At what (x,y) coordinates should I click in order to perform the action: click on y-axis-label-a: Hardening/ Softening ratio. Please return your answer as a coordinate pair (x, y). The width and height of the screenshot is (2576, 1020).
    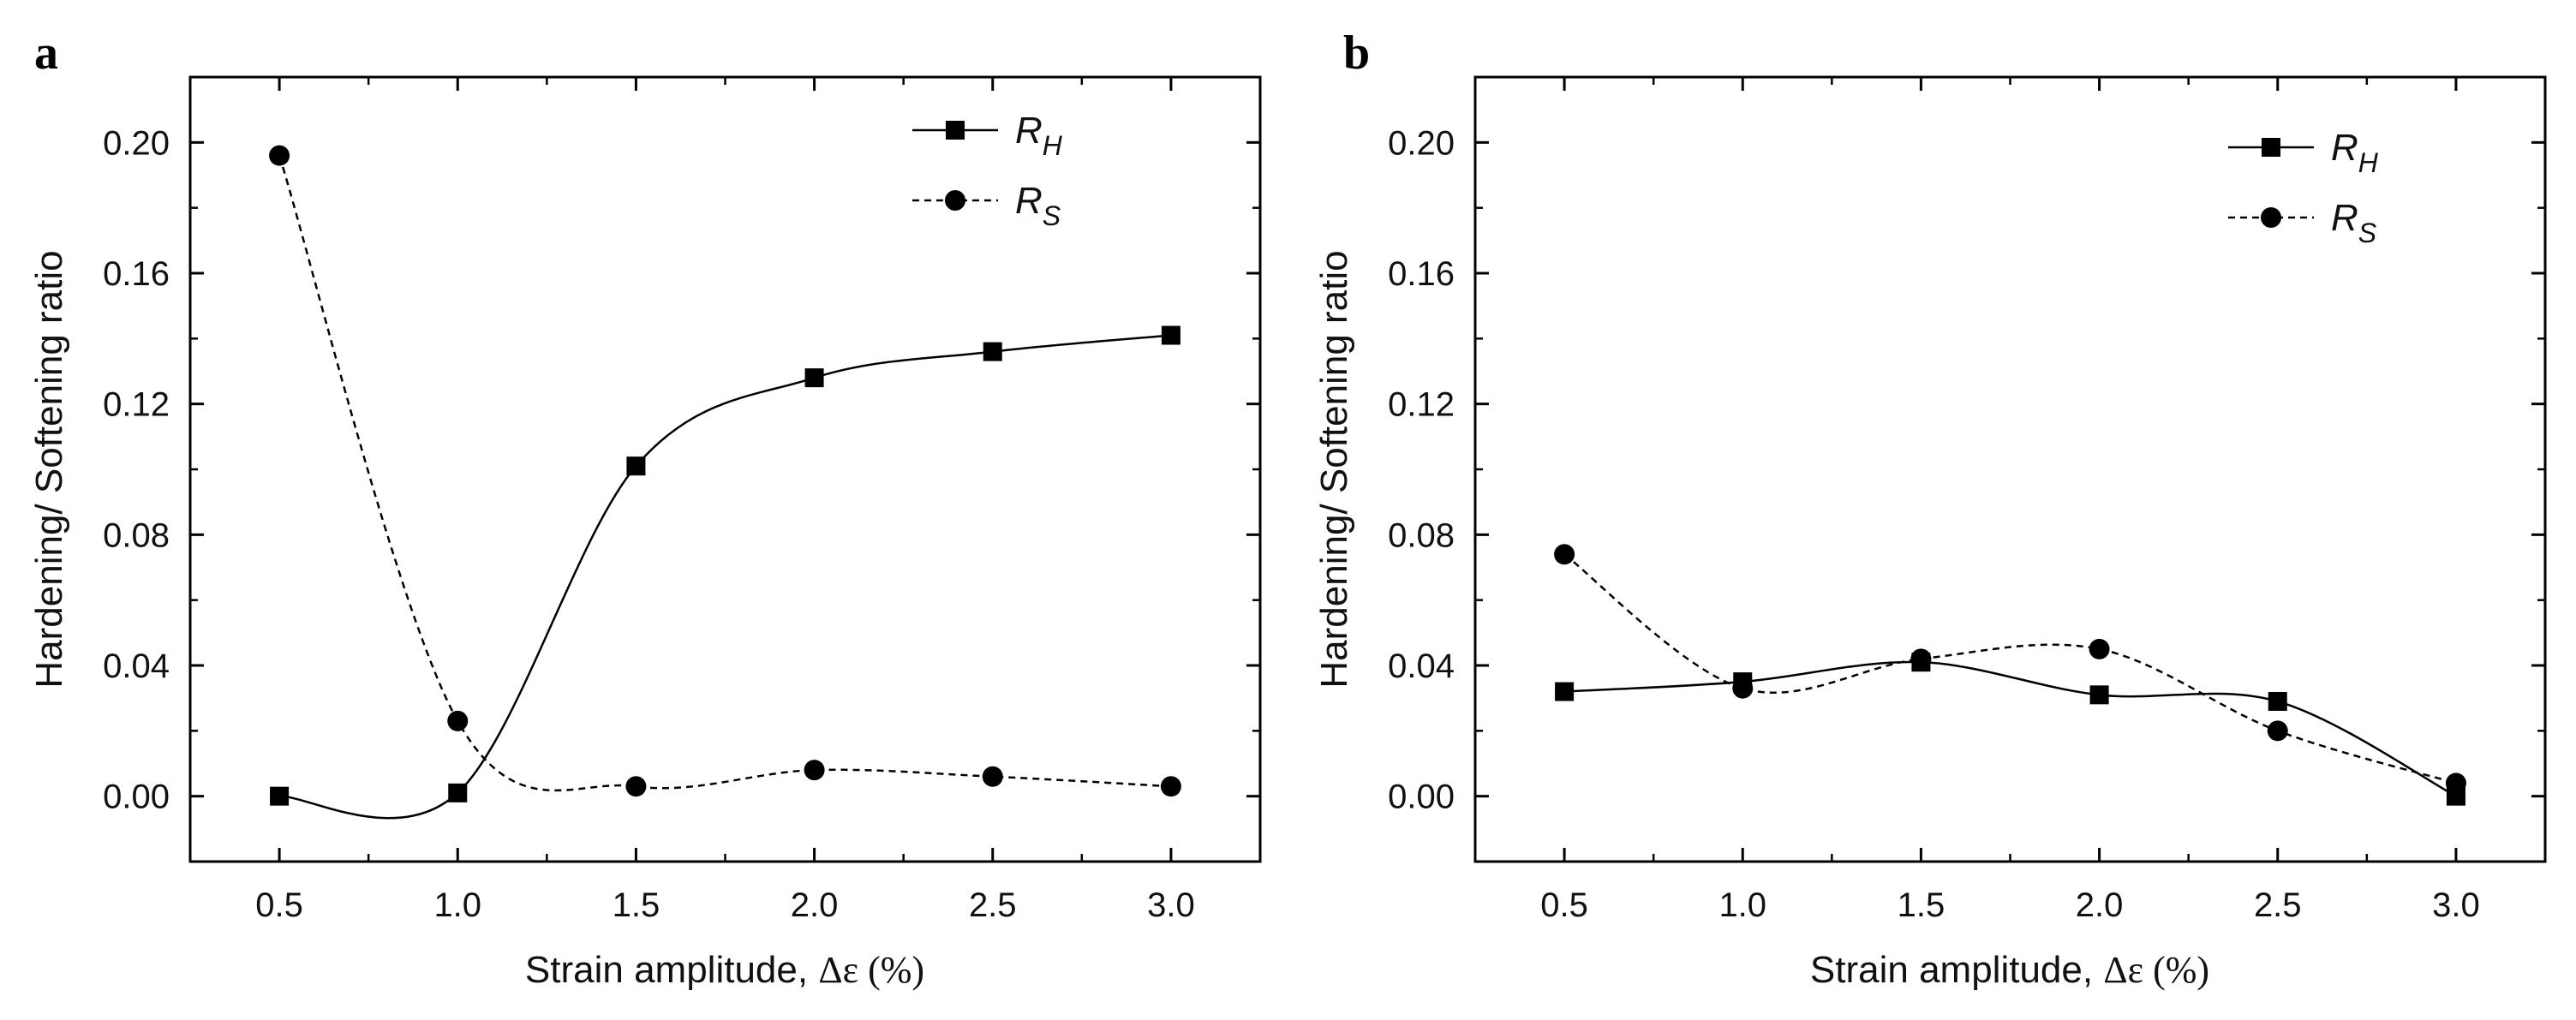
    Looking at the image, I should click on (49, 469).